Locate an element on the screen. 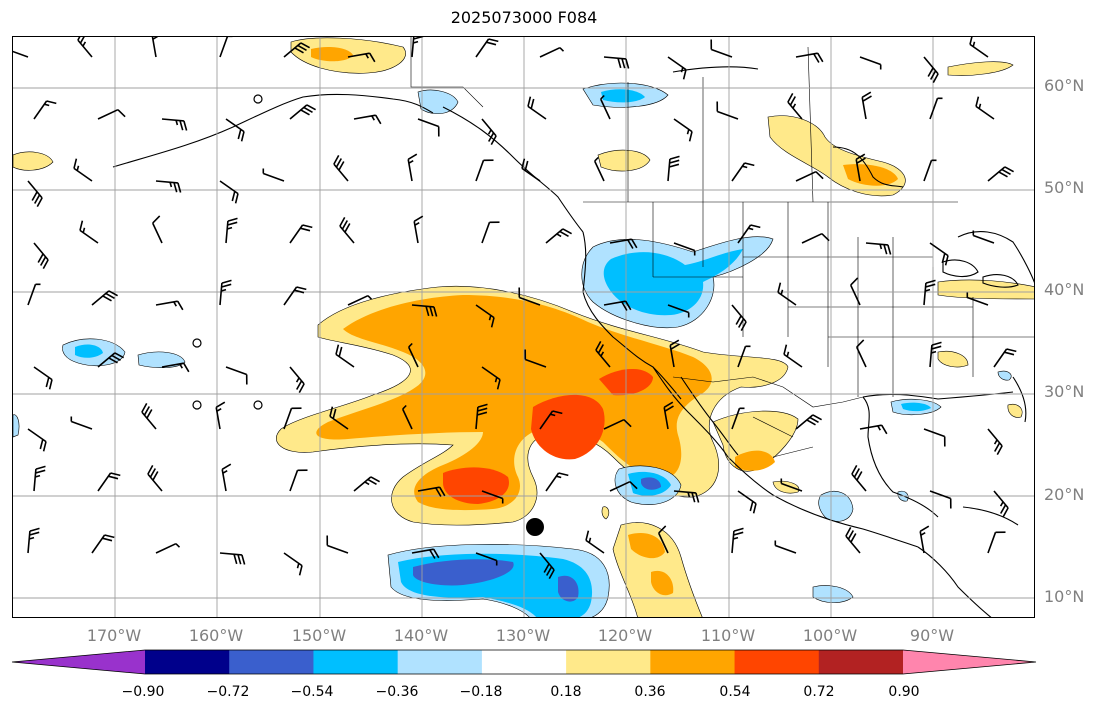 This screenshot has width=1105, height=712. hudson-bay-coastline is located at coordinates (868, 167).